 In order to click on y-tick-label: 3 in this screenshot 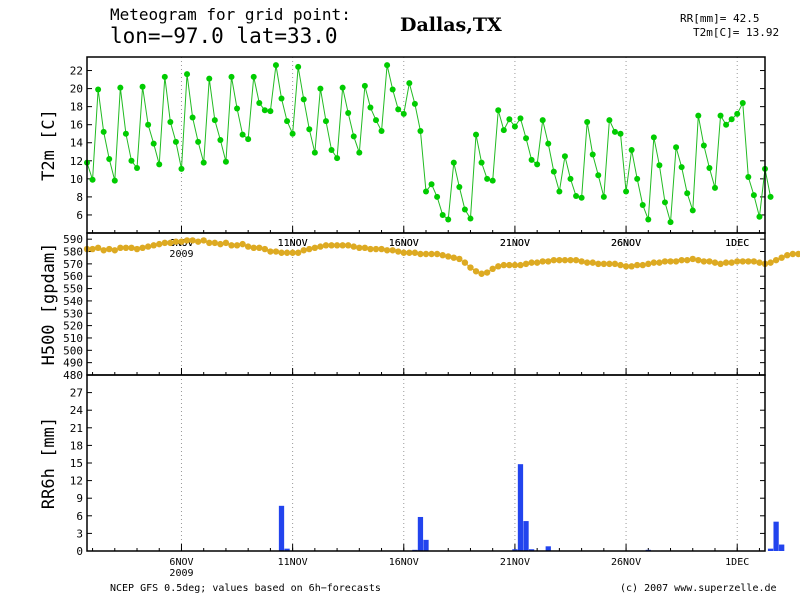, I will do `click(79, 533)`.